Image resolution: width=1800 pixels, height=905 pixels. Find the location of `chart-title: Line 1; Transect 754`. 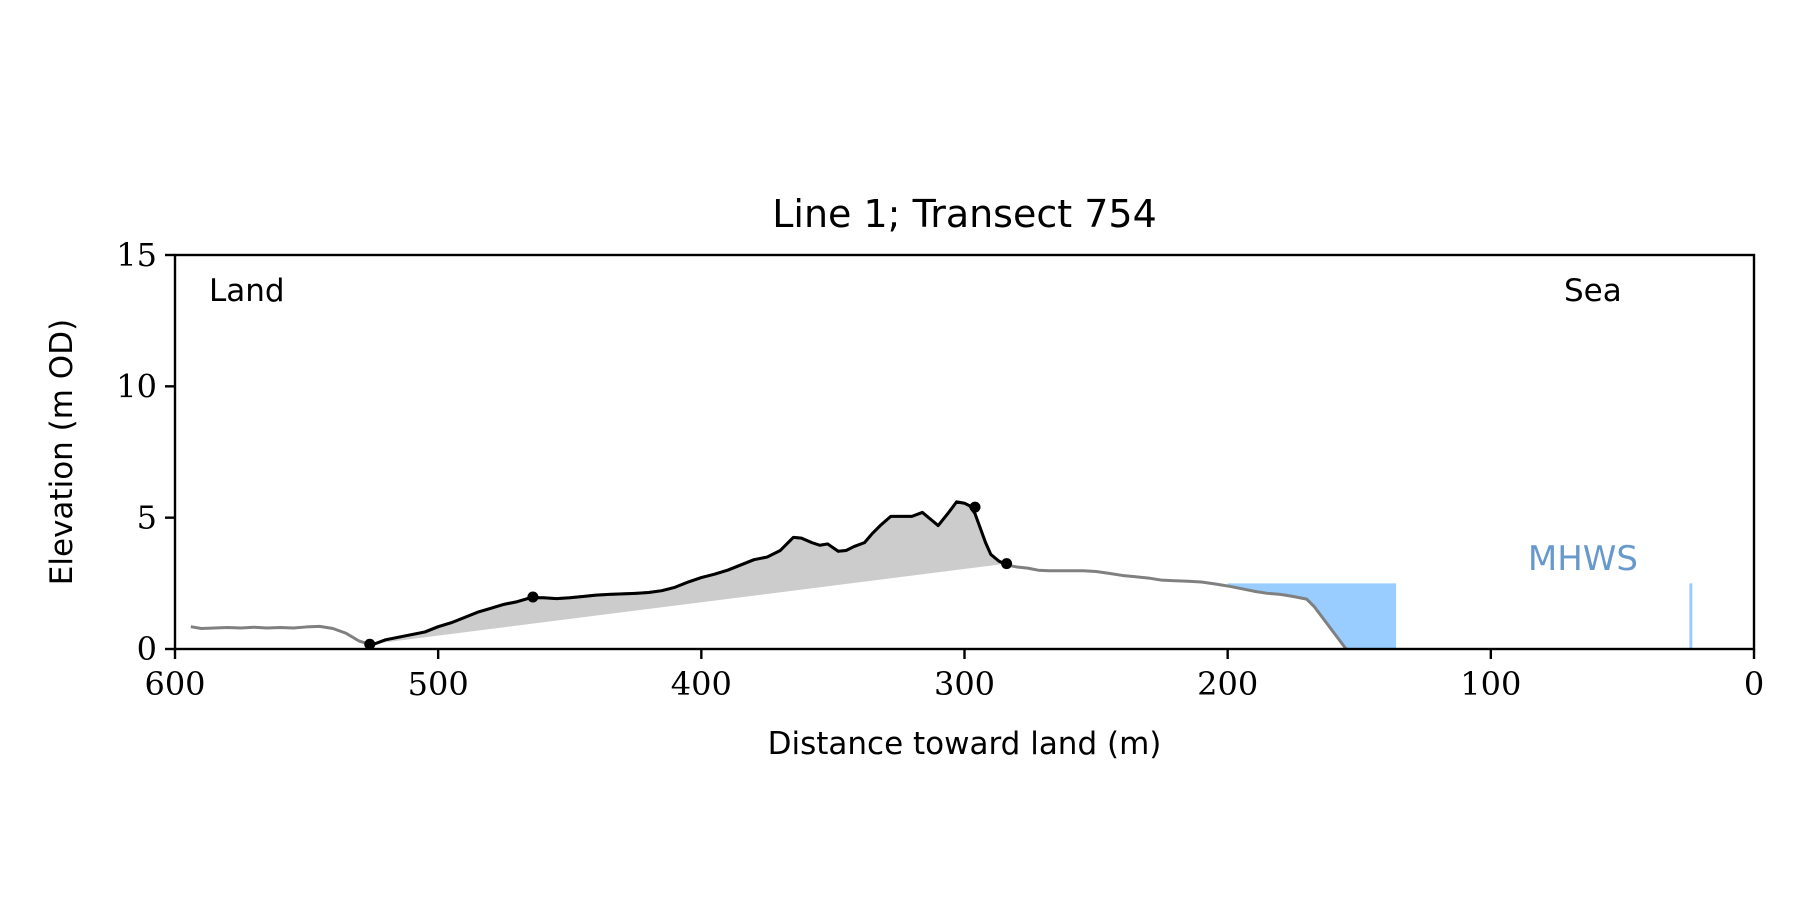

chart-title: Line 1; Transect 754 is located at coordinates (964, 214).